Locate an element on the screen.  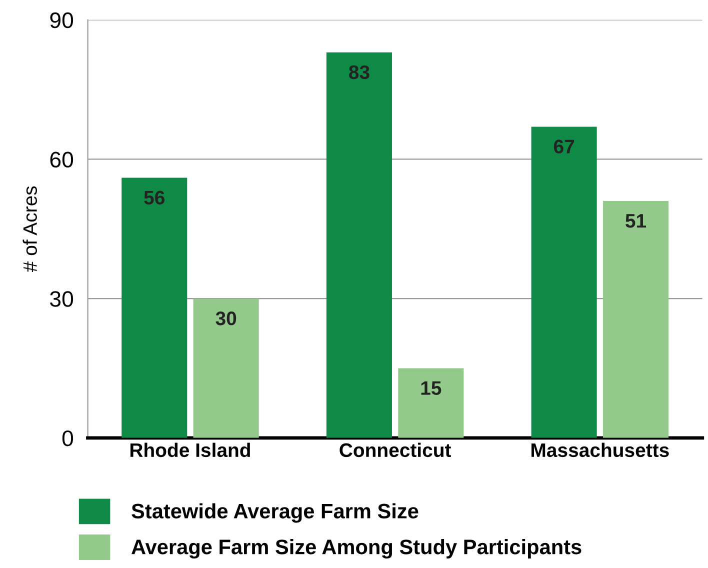
data-label: 56 is located at coordinates (154, 197).